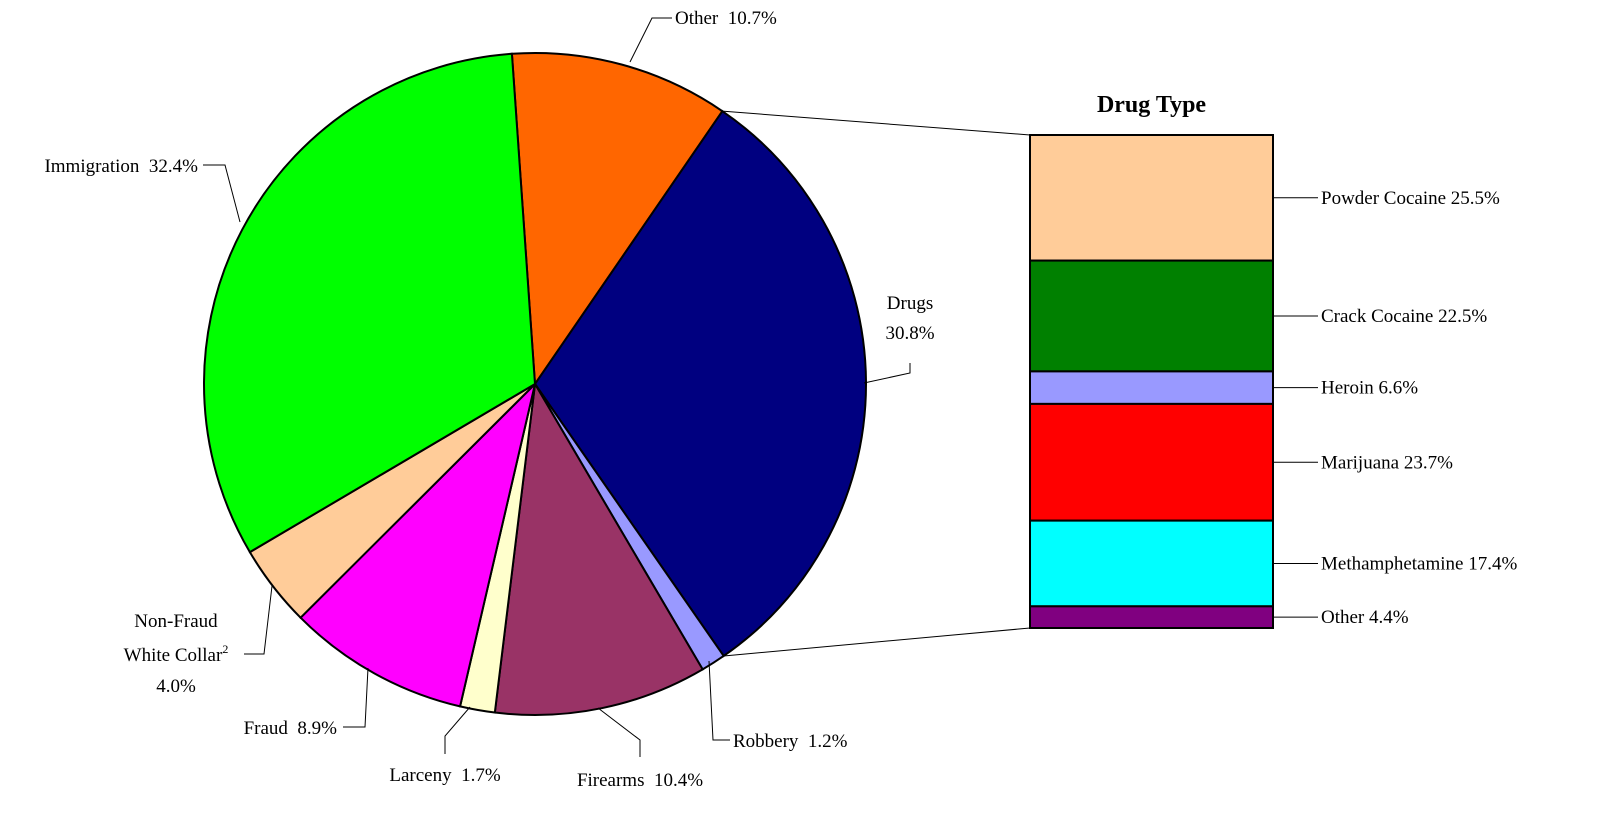 The width and height of the screenshot is (1617, 817). I want to click on pie-slice-firearms, so click(599, 548).